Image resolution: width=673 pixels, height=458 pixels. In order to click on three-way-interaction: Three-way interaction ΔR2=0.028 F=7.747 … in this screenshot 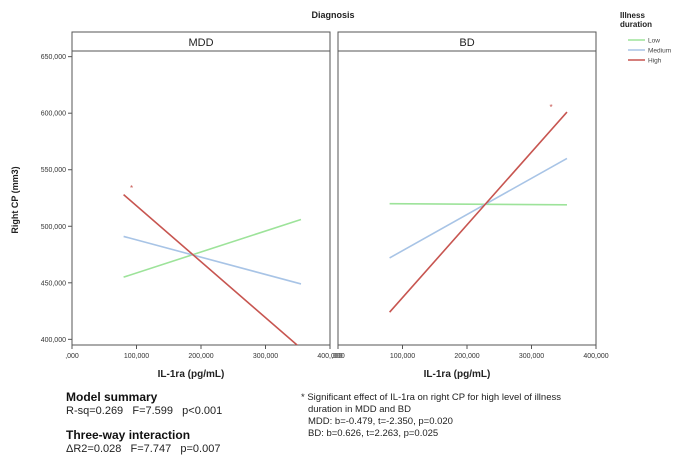, I will do `click(143, 441)`.